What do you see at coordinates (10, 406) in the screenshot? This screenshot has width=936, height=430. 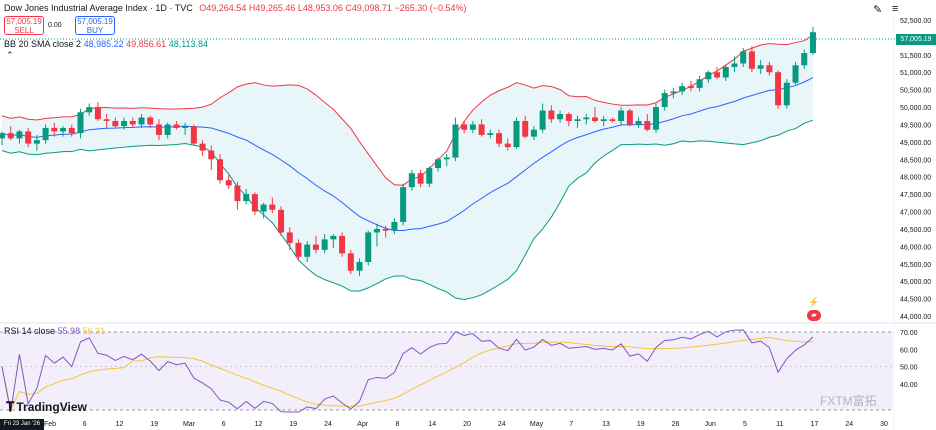 I see `tv-logo-icon: 𝐓` at bounding box center [10, 406].